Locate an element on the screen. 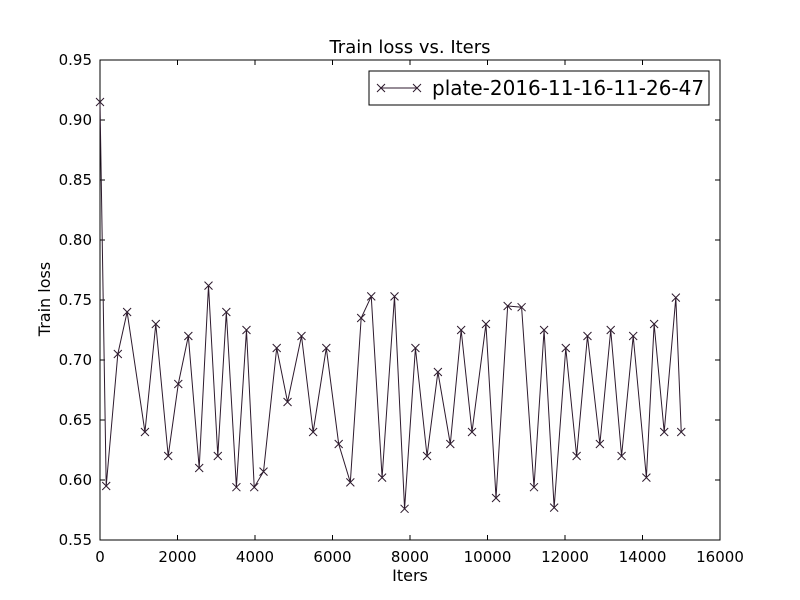  y-axis-label: Train loss is located at coordinates (44, 299).